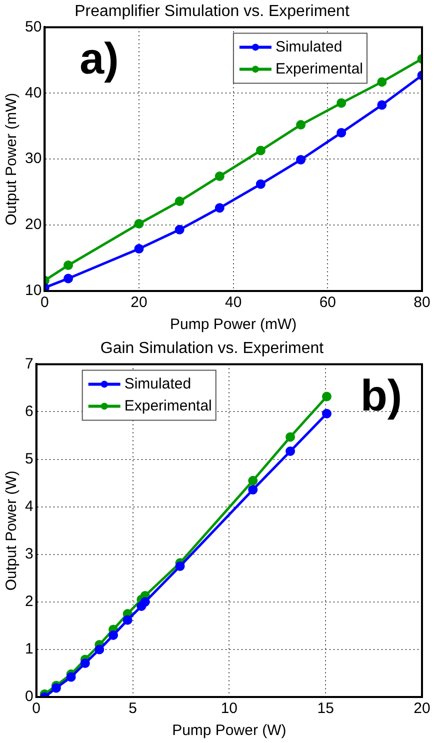 This screenshot has width=436, height=743. What do you see at coordinates (233, 303) in the screenshot?
I see `x-tick-label: 40` at bounding box center [233, 303].